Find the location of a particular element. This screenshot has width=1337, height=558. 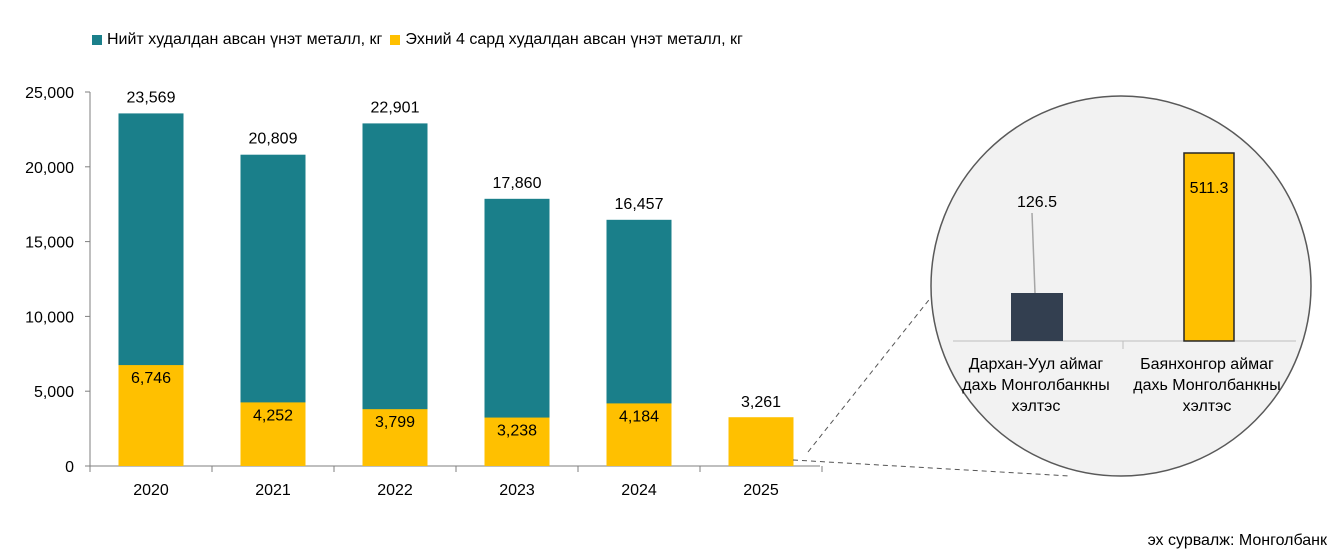

label-total-2020: 23,569 is located at coordinates (151, 97).